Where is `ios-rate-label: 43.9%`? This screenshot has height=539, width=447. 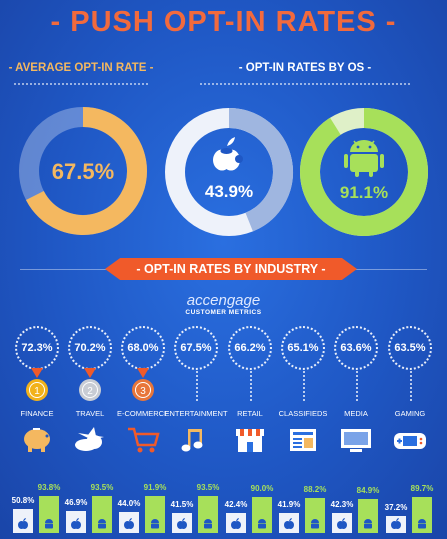 ios-rate-label: 43.9% is located at coordinates (229, 191).